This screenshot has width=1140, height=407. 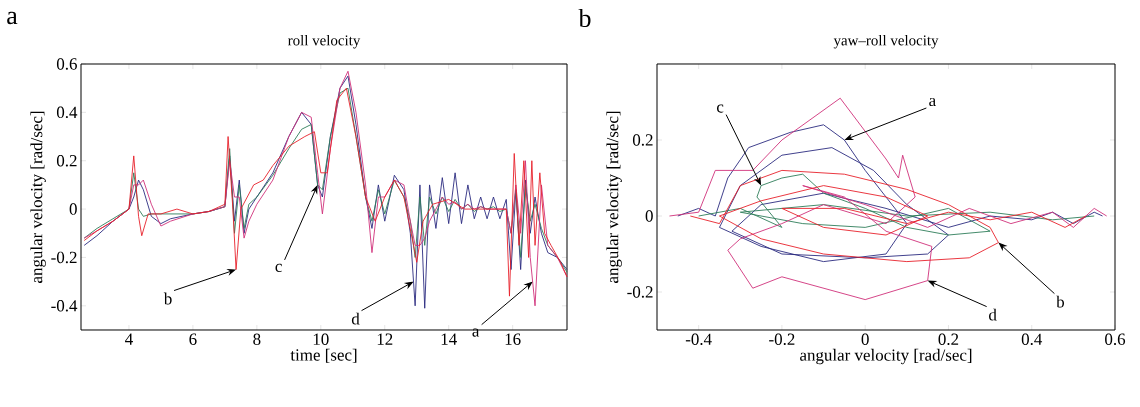 I want to click on text: b, so click(x=584, y=18).